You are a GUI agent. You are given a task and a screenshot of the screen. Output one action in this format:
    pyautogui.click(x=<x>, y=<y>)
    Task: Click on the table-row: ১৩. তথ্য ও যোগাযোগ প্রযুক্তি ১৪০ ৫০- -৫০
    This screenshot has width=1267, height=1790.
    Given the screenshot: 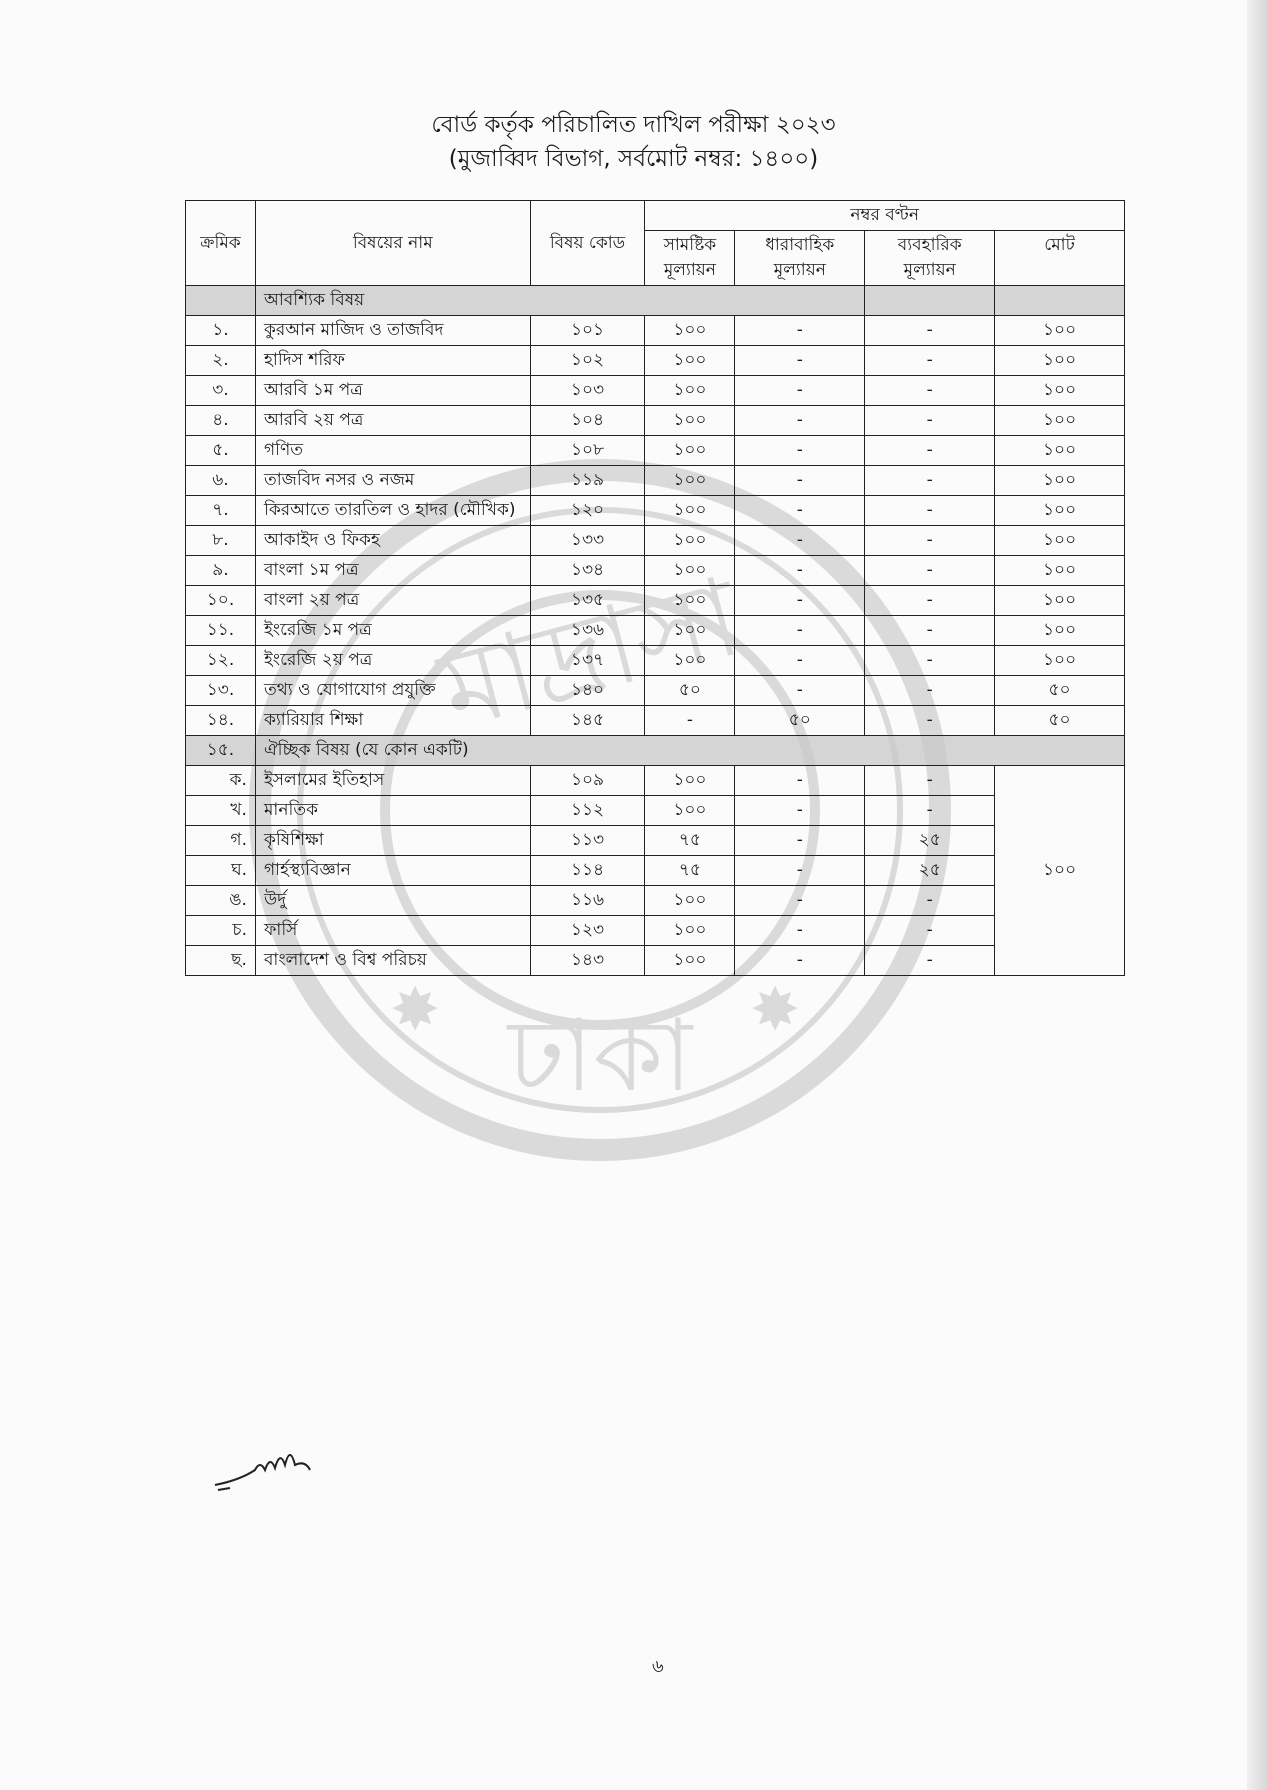 What is the action you would take?
    pyautogui.click(x=655, y=690)
    